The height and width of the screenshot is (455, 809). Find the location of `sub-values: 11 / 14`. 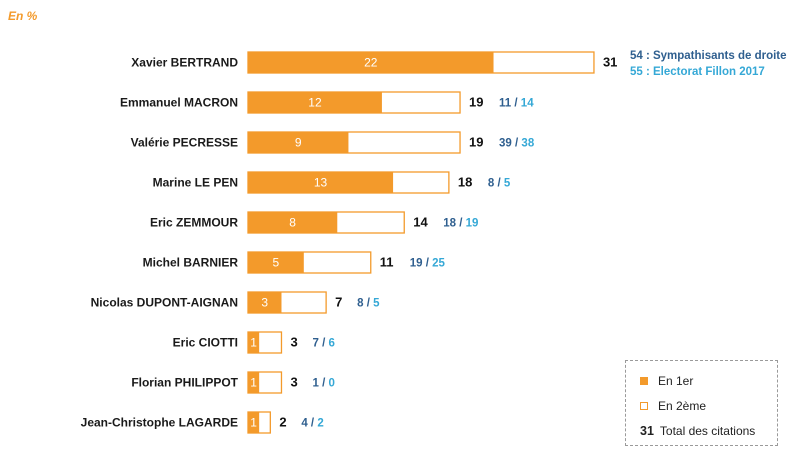

sub-values: 11 / 14 is located at coordinates (516, 104).